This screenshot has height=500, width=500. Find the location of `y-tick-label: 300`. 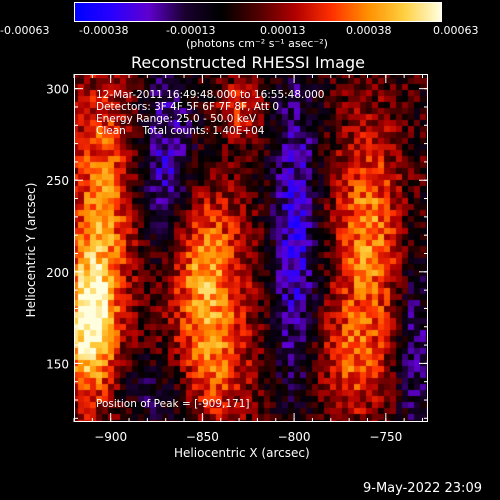

y-tick-label: 300 is located at coordinates (57, 90).